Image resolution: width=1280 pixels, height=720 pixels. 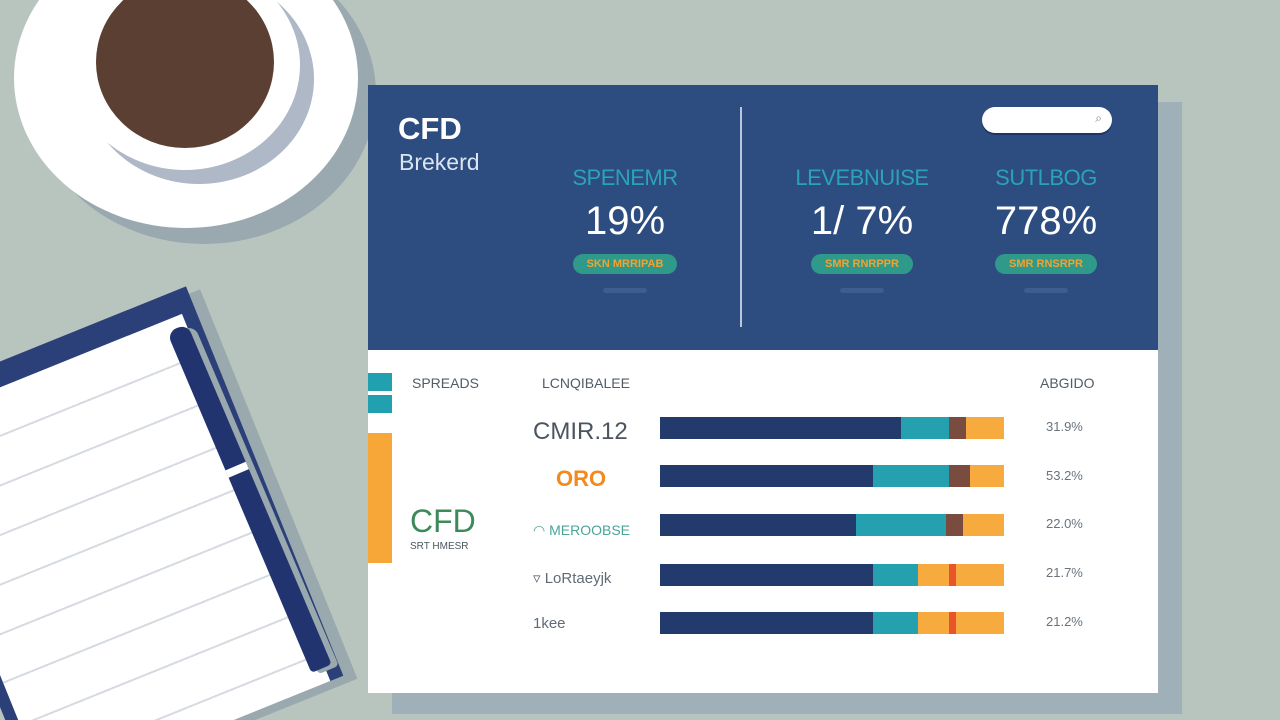 I want to click on metric-spread: SPENEMR 19% SKN MRRIPAB, so click(x=625, y=229).